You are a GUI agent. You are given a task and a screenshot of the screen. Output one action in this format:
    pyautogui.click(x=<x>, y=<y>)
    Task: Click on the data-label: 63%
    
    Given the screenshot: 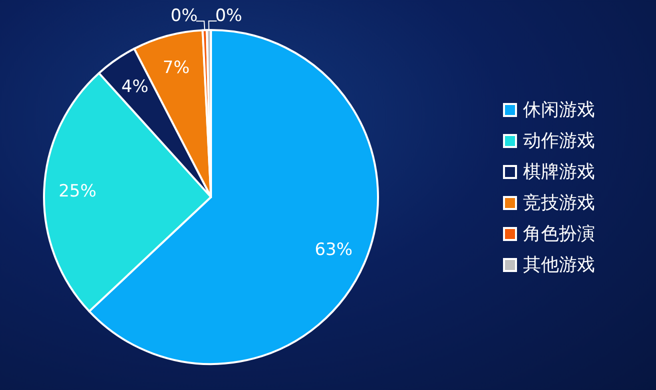 What is the action you would take?
    pyautogui.click(x=333, y=250)
    